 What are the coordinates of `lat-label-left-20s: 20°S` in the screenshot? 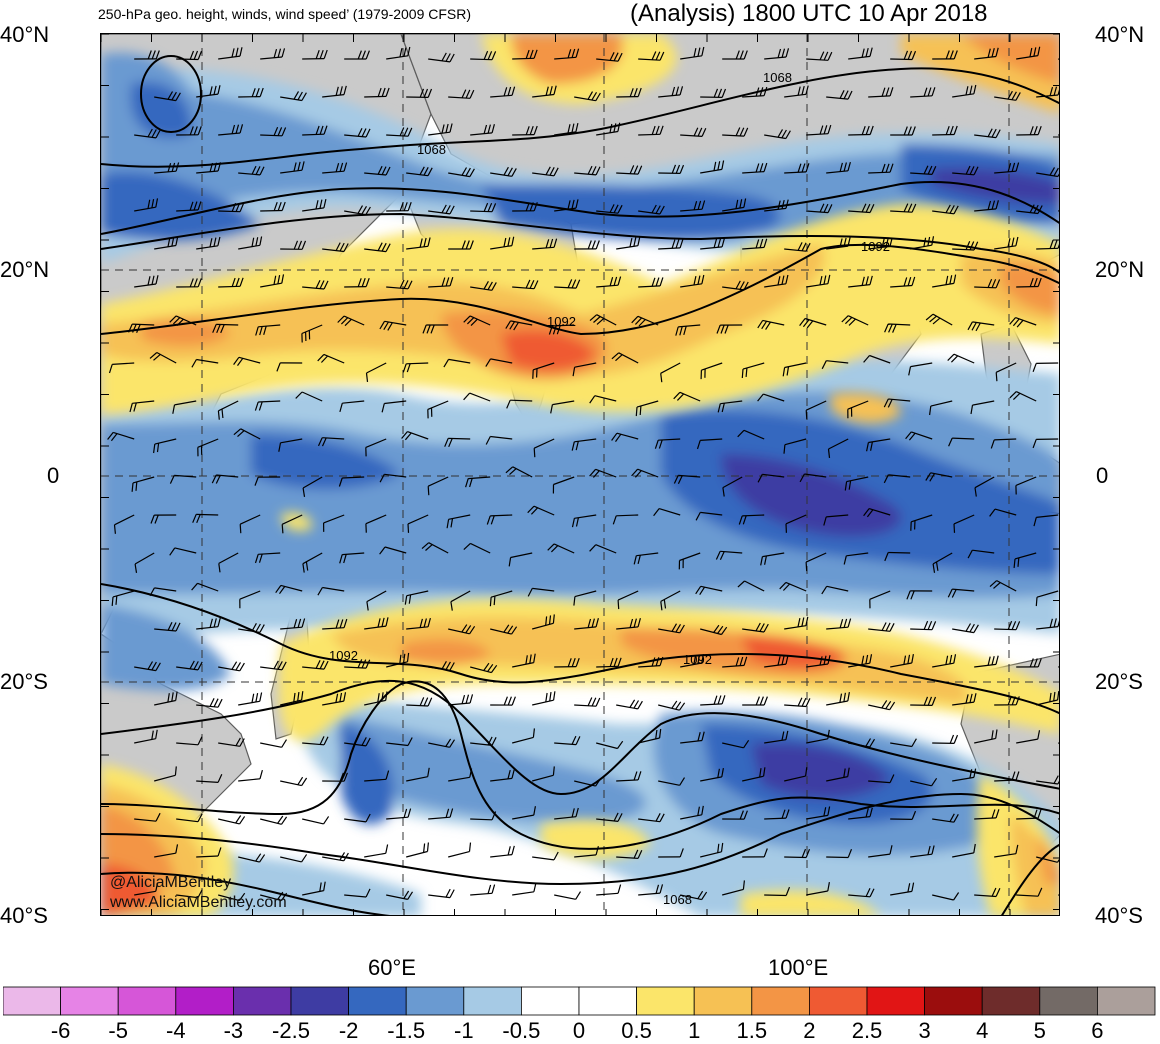 It's located at (24, 681).